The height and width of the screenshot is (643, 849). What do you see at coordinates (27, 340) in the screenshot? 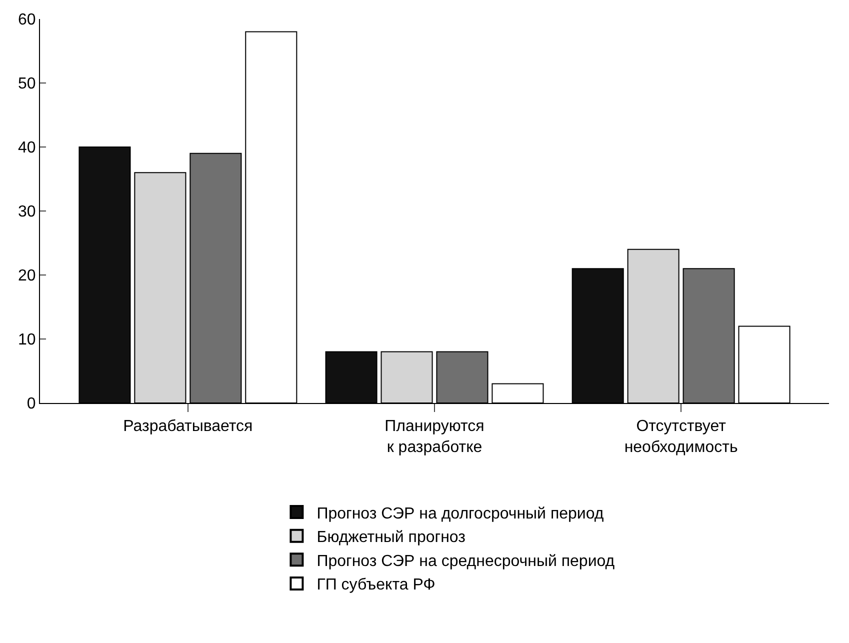
I see `y-tick-label: 10` at bounding box center [27, 340].